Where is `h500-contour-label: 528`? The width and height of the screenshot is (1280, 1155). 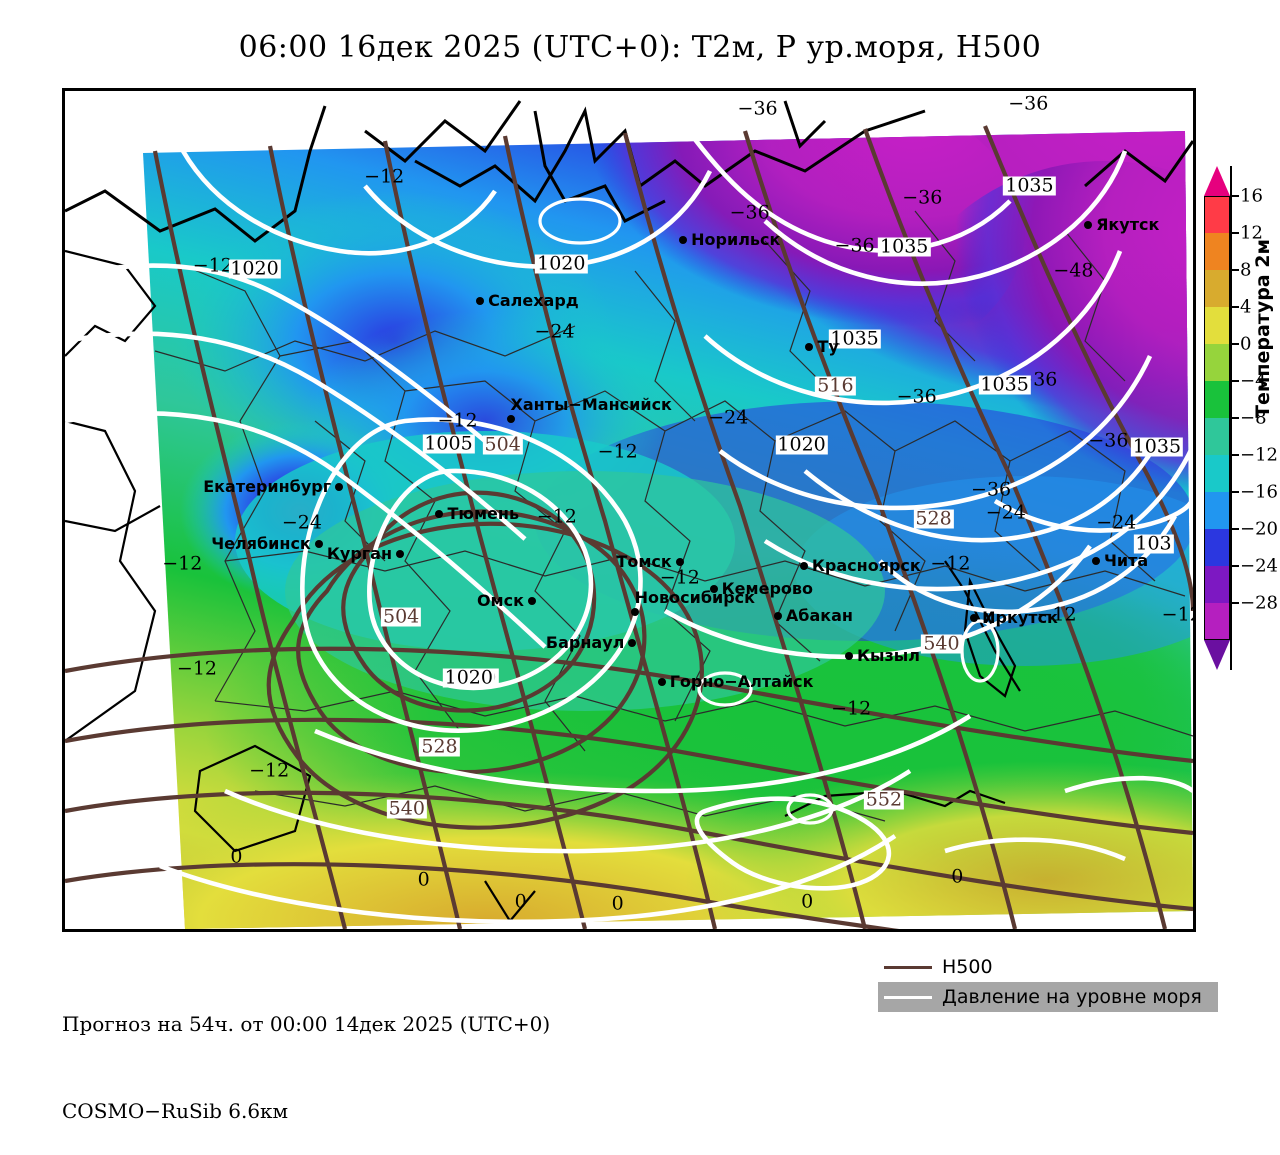 h500-contour-label: 528 is located at coordinates (439, 746).